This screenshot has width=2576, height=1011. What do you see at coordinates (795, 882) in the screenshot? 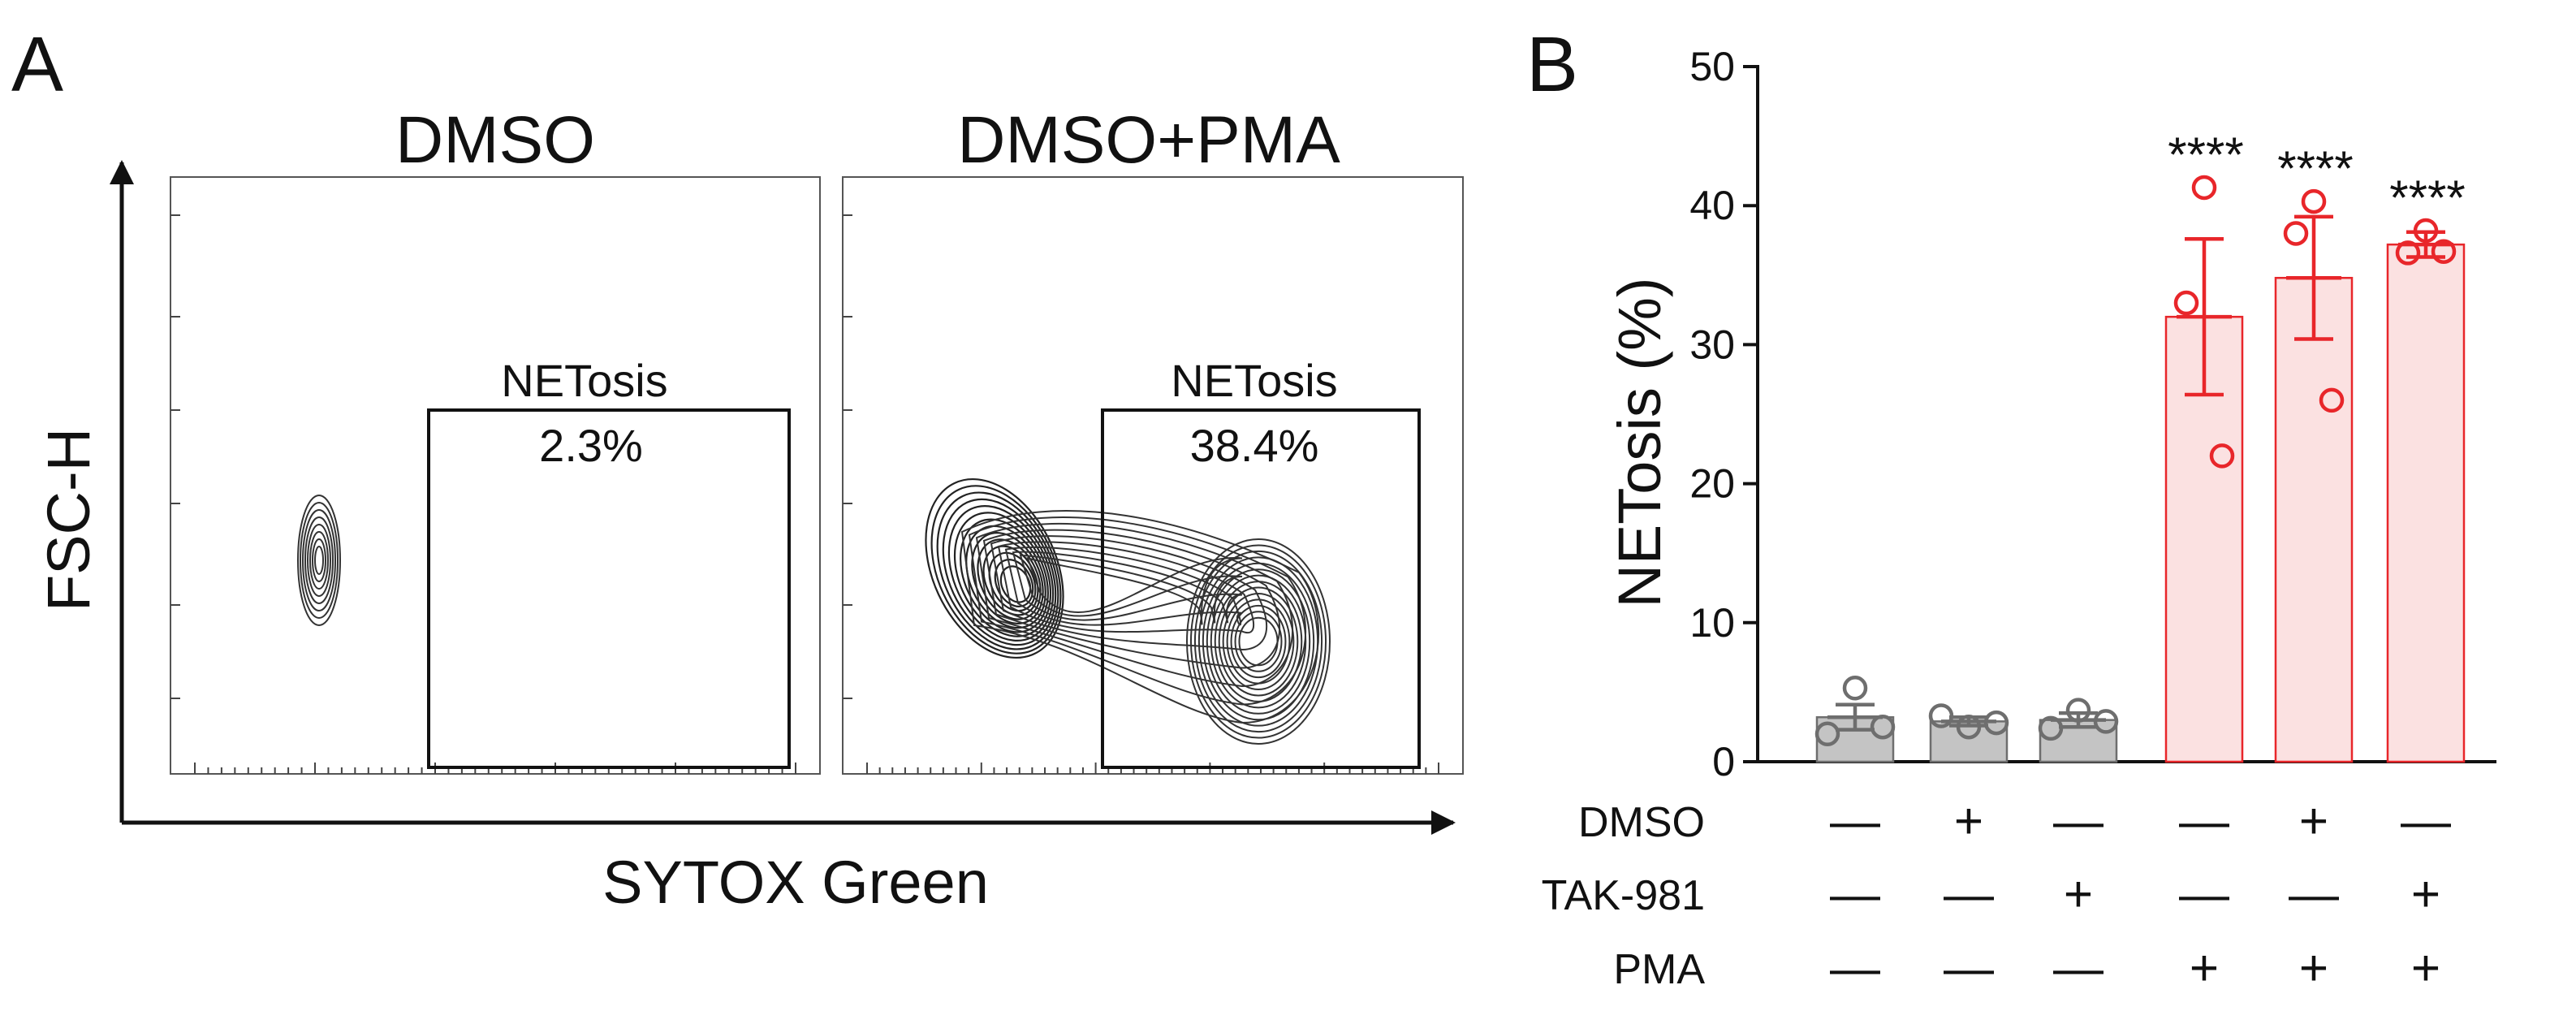
I see `flow-x-axis-label: SYTOX Green` at bounding box center [795, 882].